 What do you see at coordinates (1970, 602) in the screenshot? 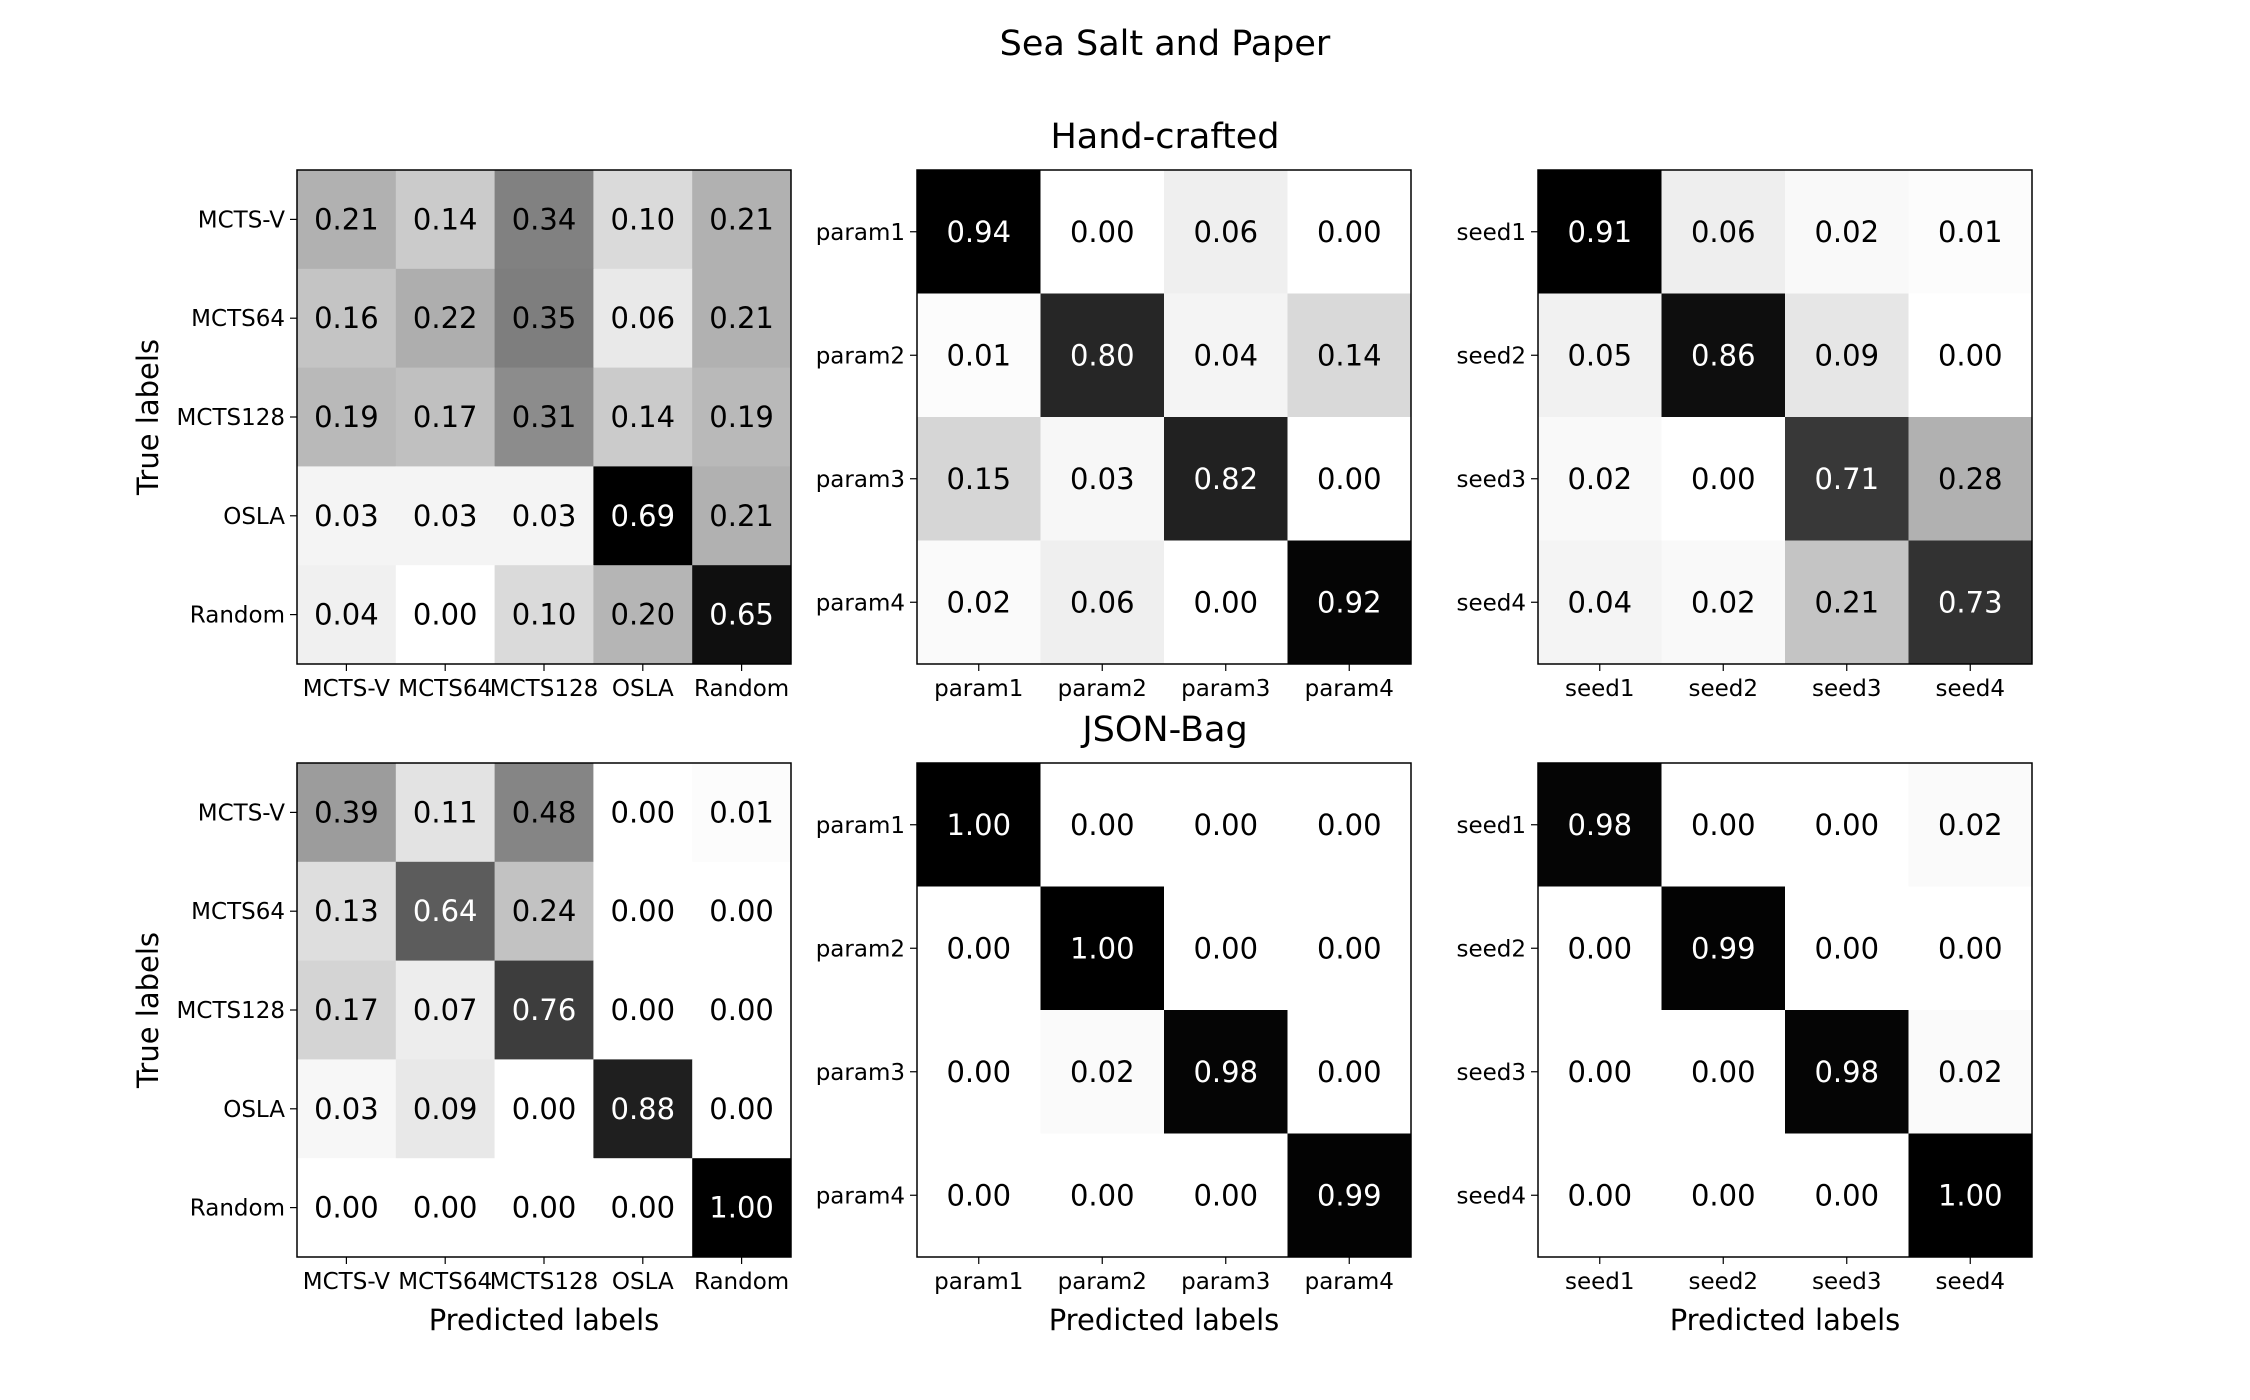
I see `cell-value-label: 0.73` at bounding box center [1970, 602].